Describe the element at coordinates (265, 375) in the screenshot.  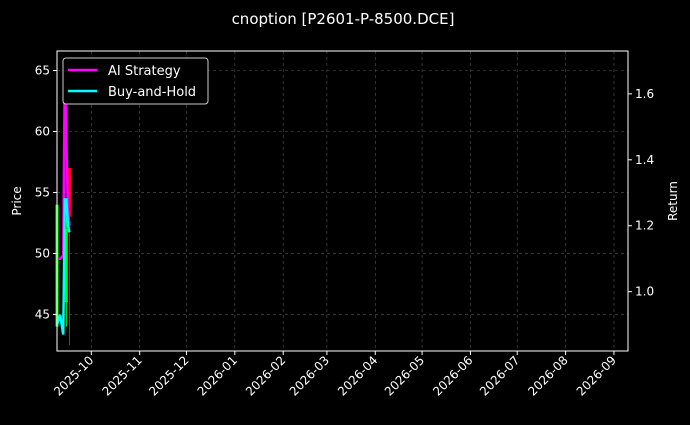
I see `x-tick-label: 2026-02` at that location.